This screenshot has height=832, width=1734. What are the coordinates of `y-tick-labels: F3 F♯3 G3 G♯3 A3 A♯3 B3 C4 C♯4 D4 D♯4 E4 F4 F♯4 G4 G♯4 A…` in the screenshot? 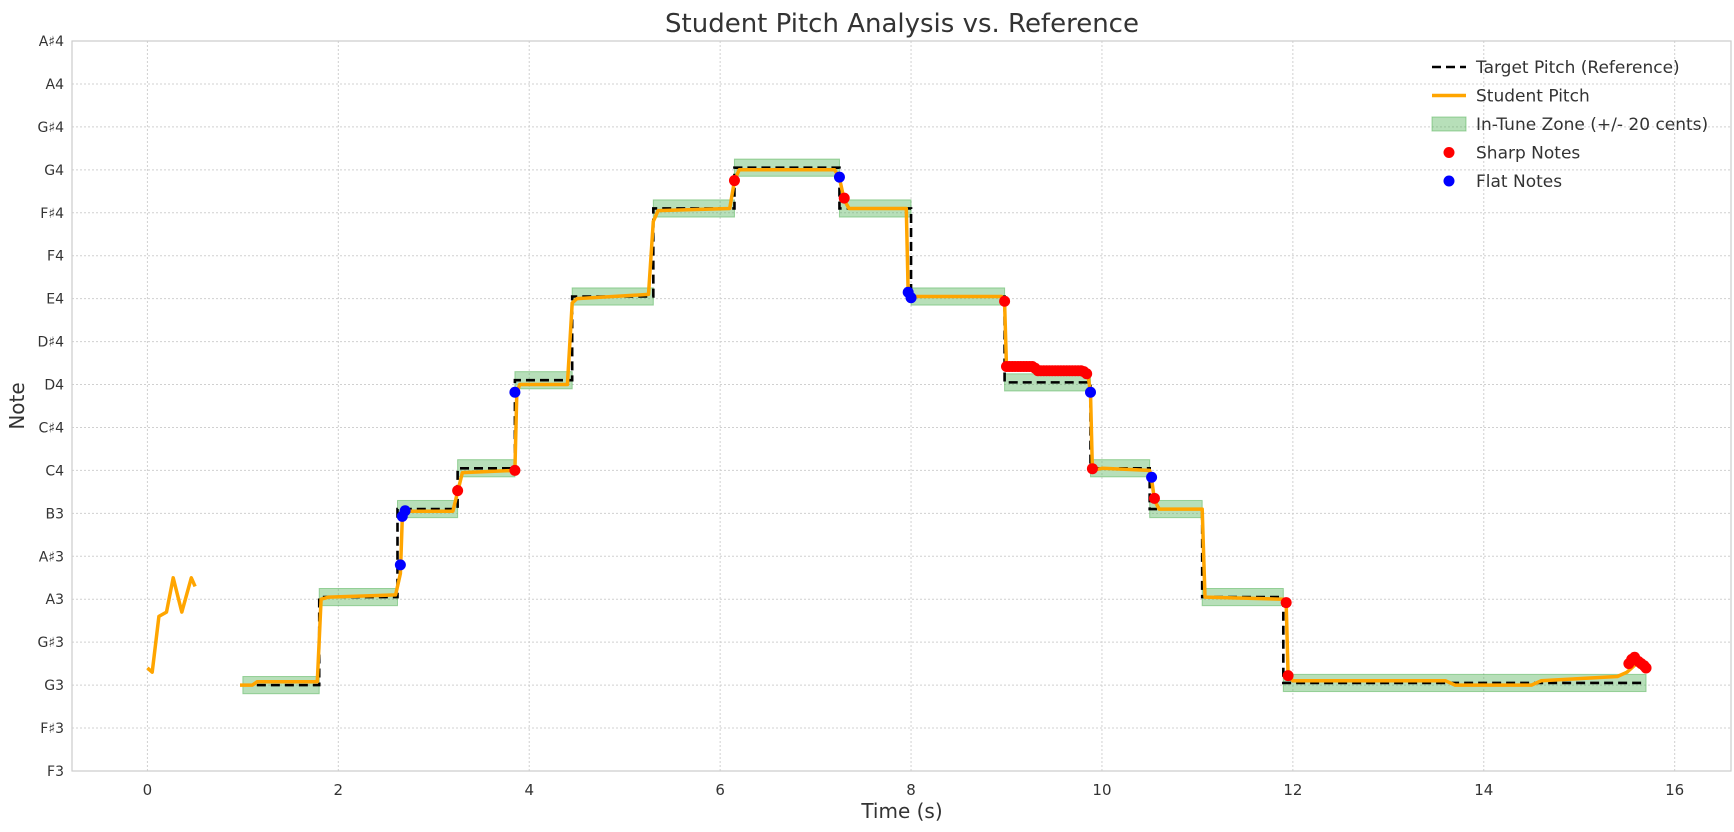 It's located at (50, 407).